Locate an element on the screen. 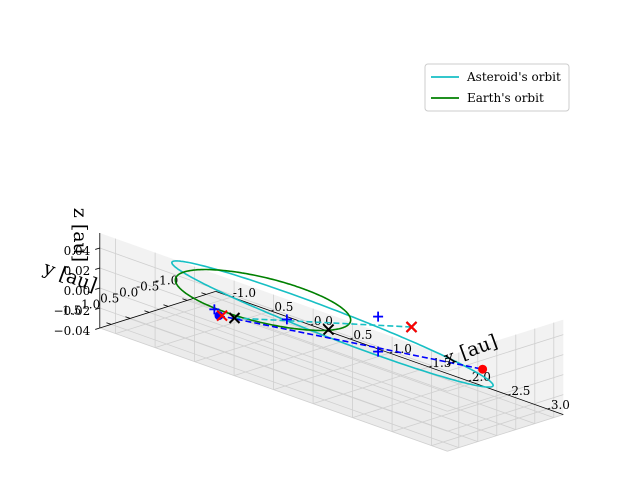 Image resolution: width=640 pixels, height=480 pixels. x-tick-label: 2.5 is located at coordinates (520, 391).